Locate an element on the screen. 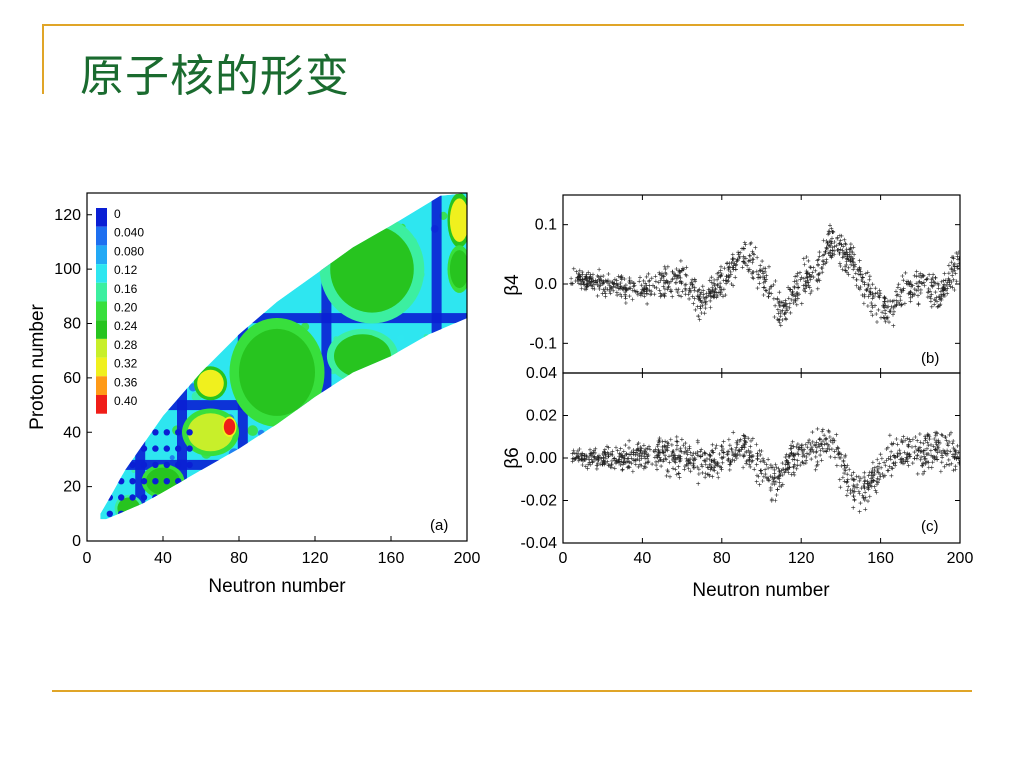 The image size is (1024, 768). magic-neutron-band is located at coordinates (326, 356).